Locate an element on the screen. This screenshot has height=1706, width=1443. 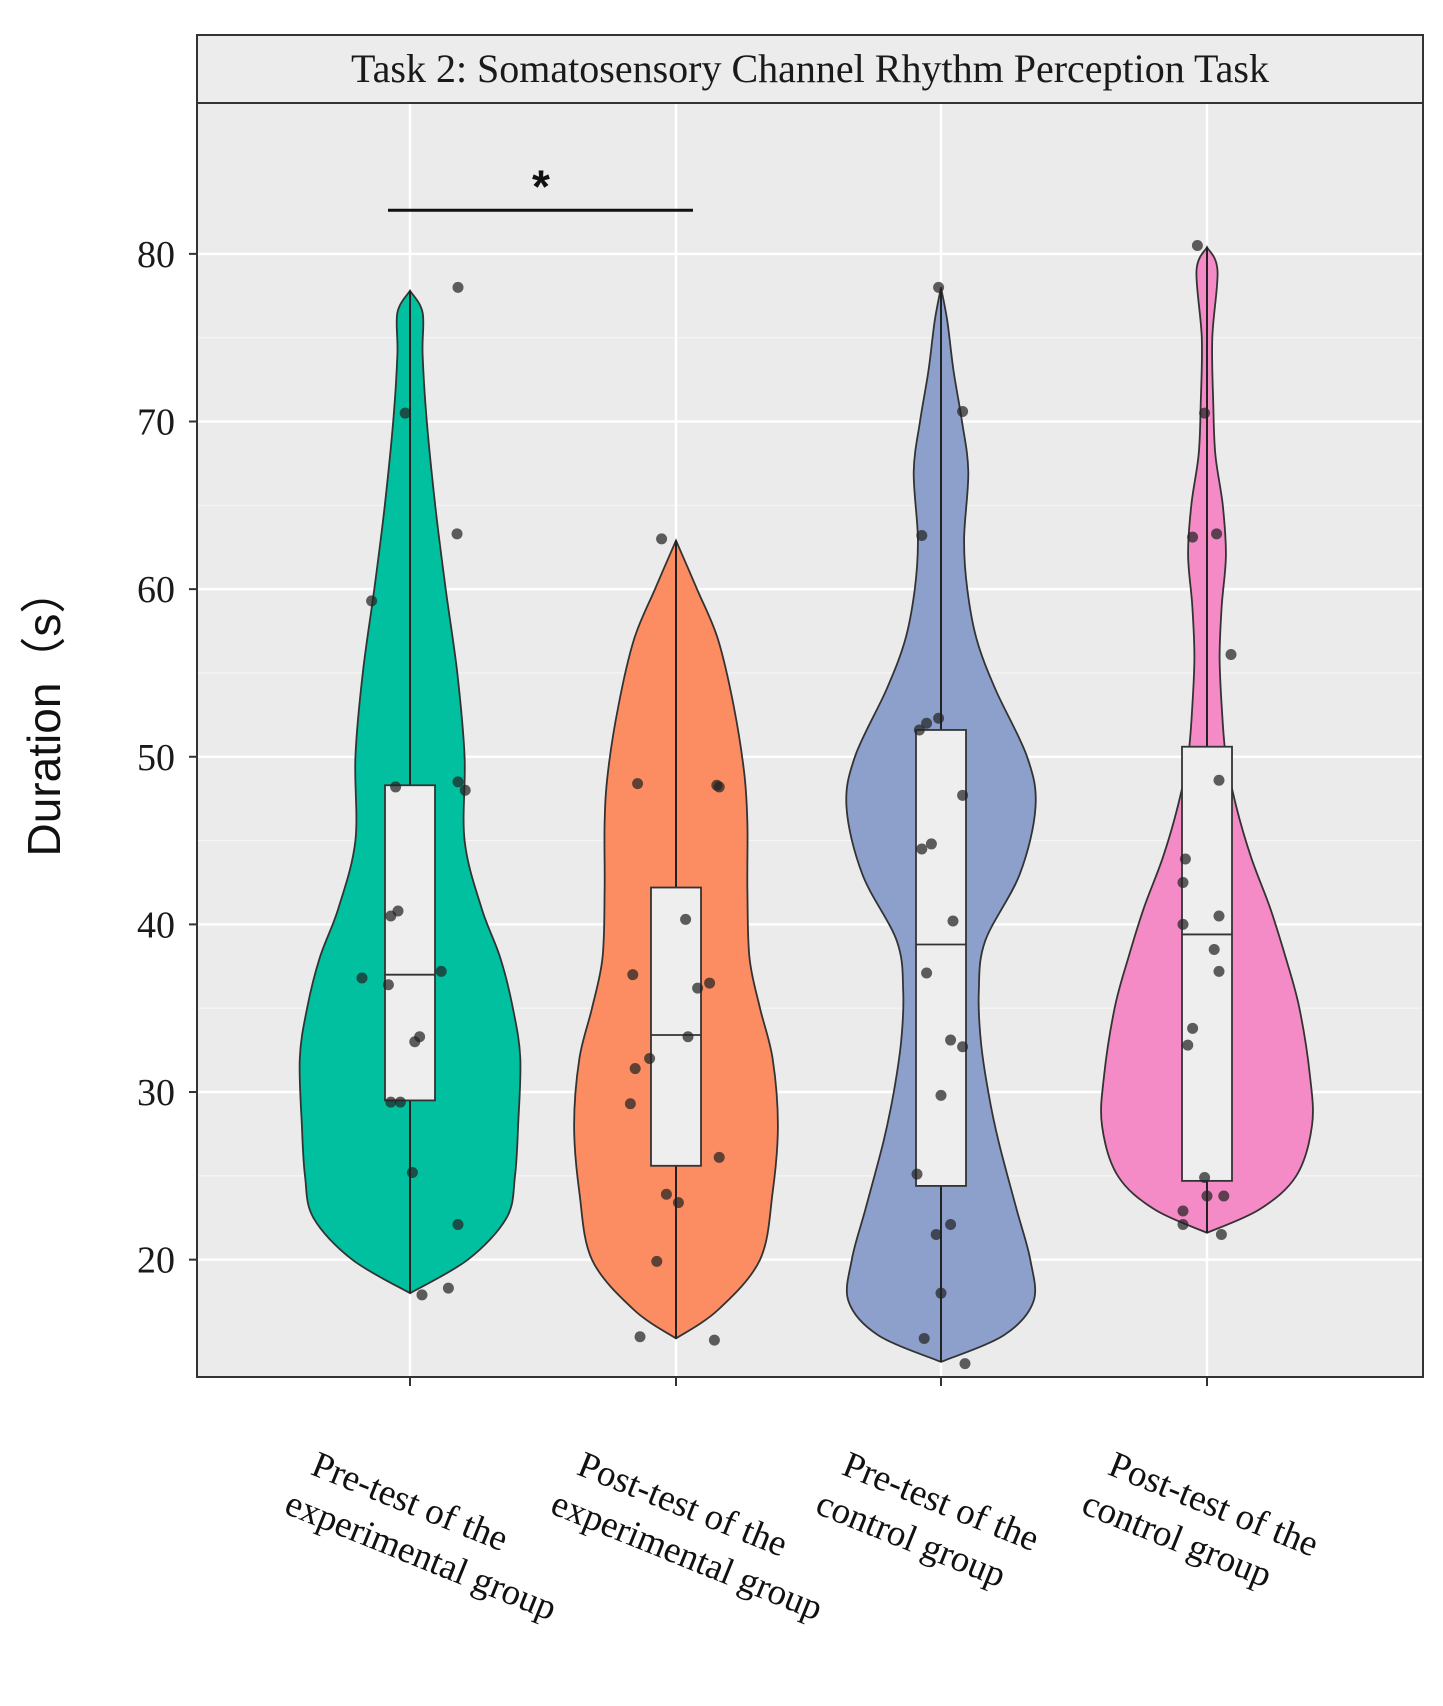
significance-annotation: * is located at coordinates (540, 186).